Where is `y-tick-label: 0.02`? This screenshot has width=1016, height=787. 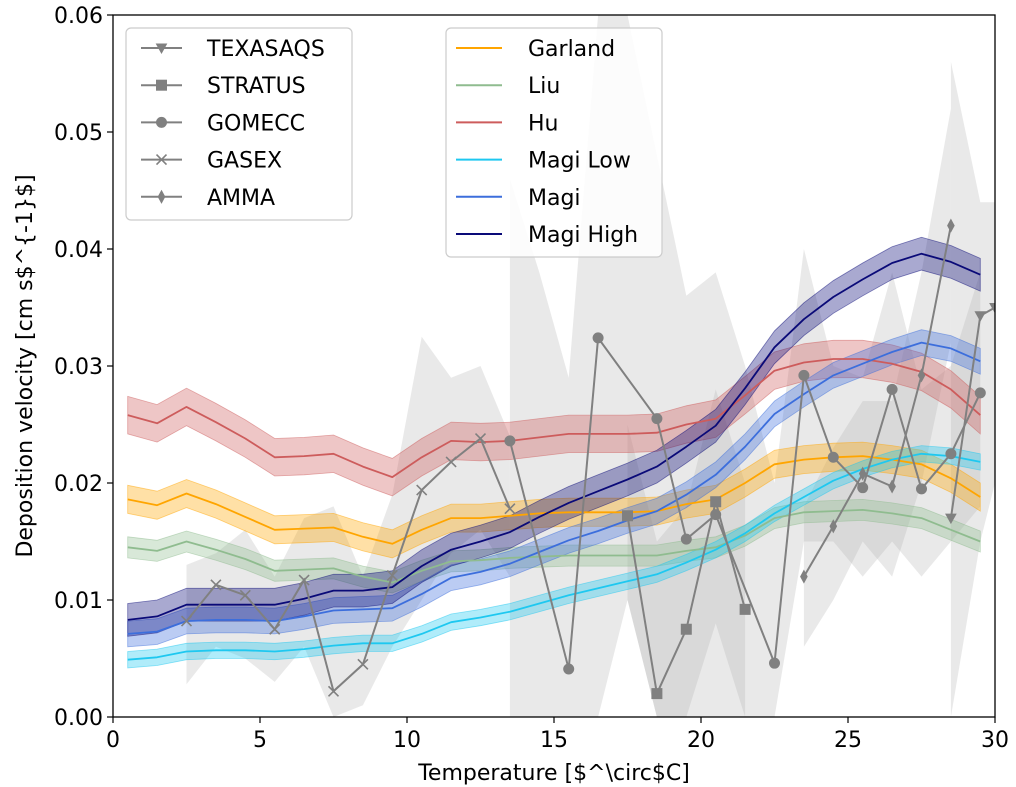
y-tick-label: 0.02 is located at coordinates (78, 484).